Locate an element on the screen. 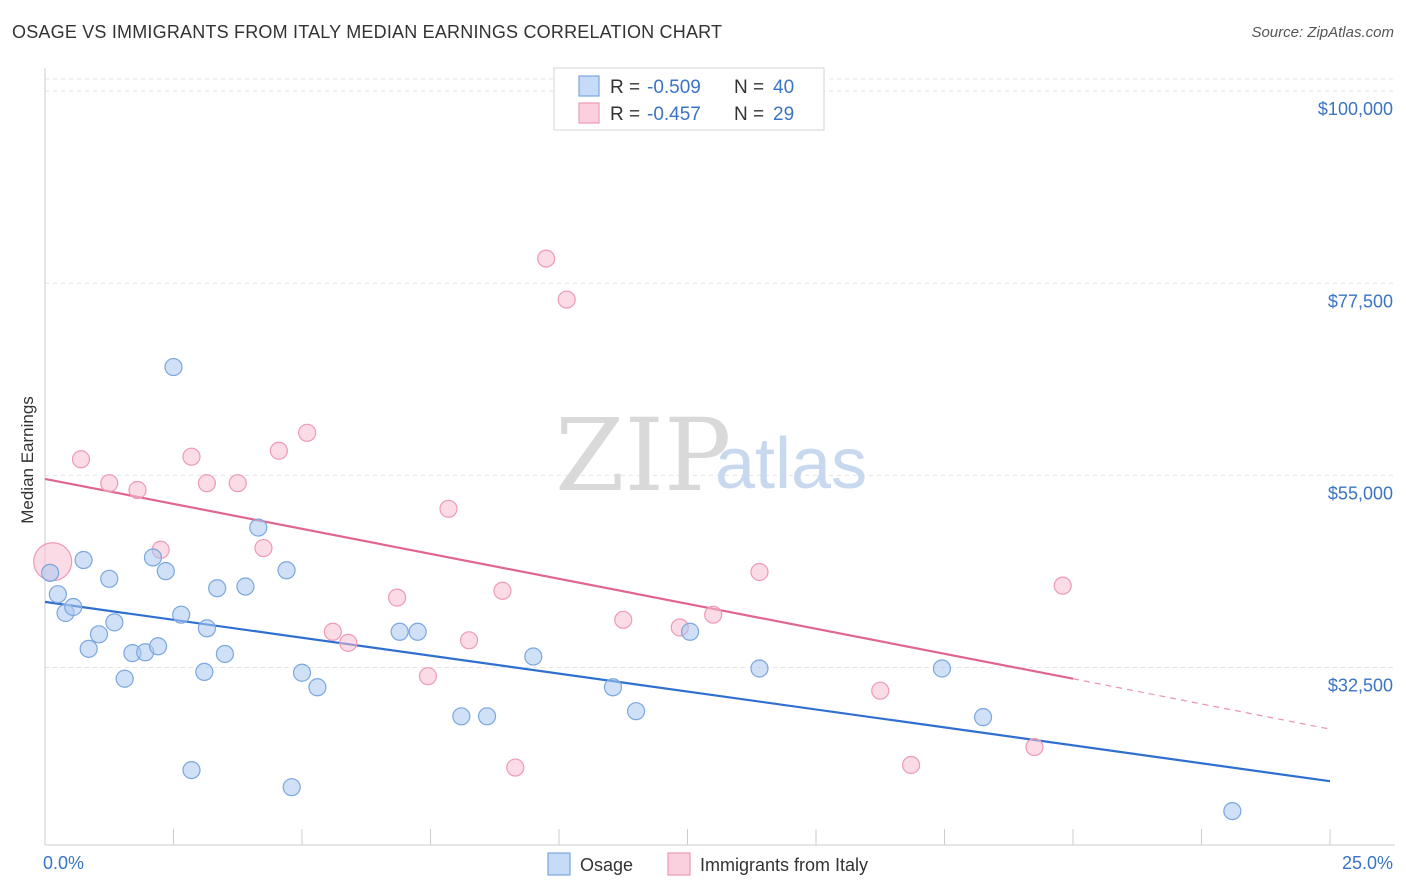 Image resolution: width=1406 pixels, height=892 pixels. legend-swatch-osage is located at coordinates (589, 86).